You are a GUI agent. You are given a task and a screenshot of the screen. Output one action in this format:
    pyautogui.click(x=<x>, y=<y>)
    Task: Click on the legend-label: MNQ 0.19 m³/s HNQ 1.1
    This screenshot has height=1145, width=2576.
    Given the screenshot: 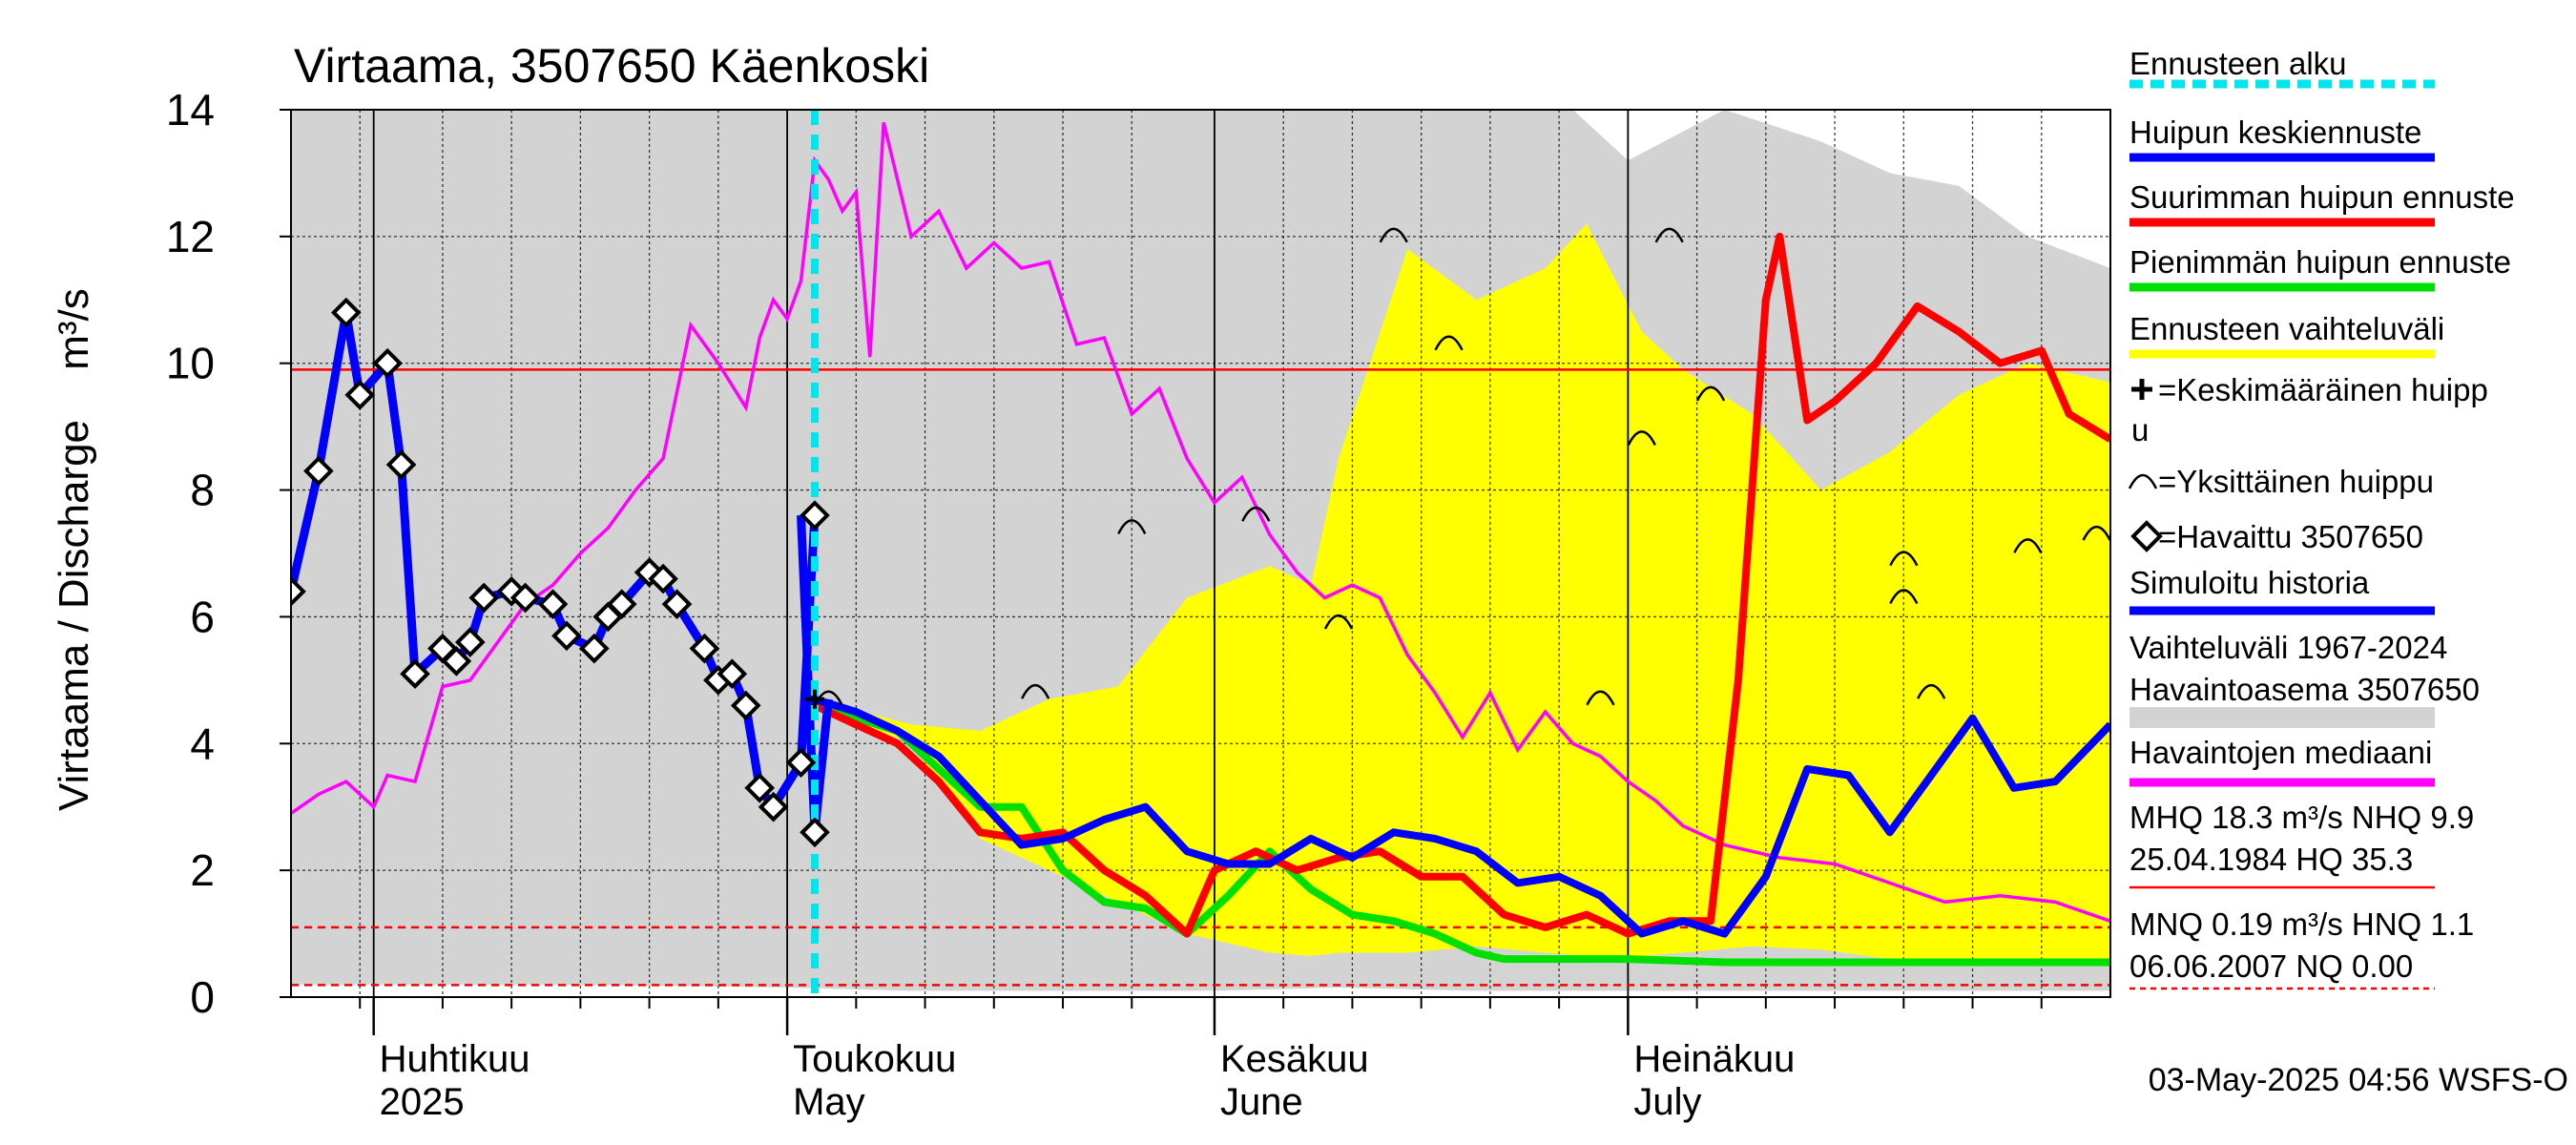 What is the action you would take?
    pyautogui.click(x=2301, y=924)
    